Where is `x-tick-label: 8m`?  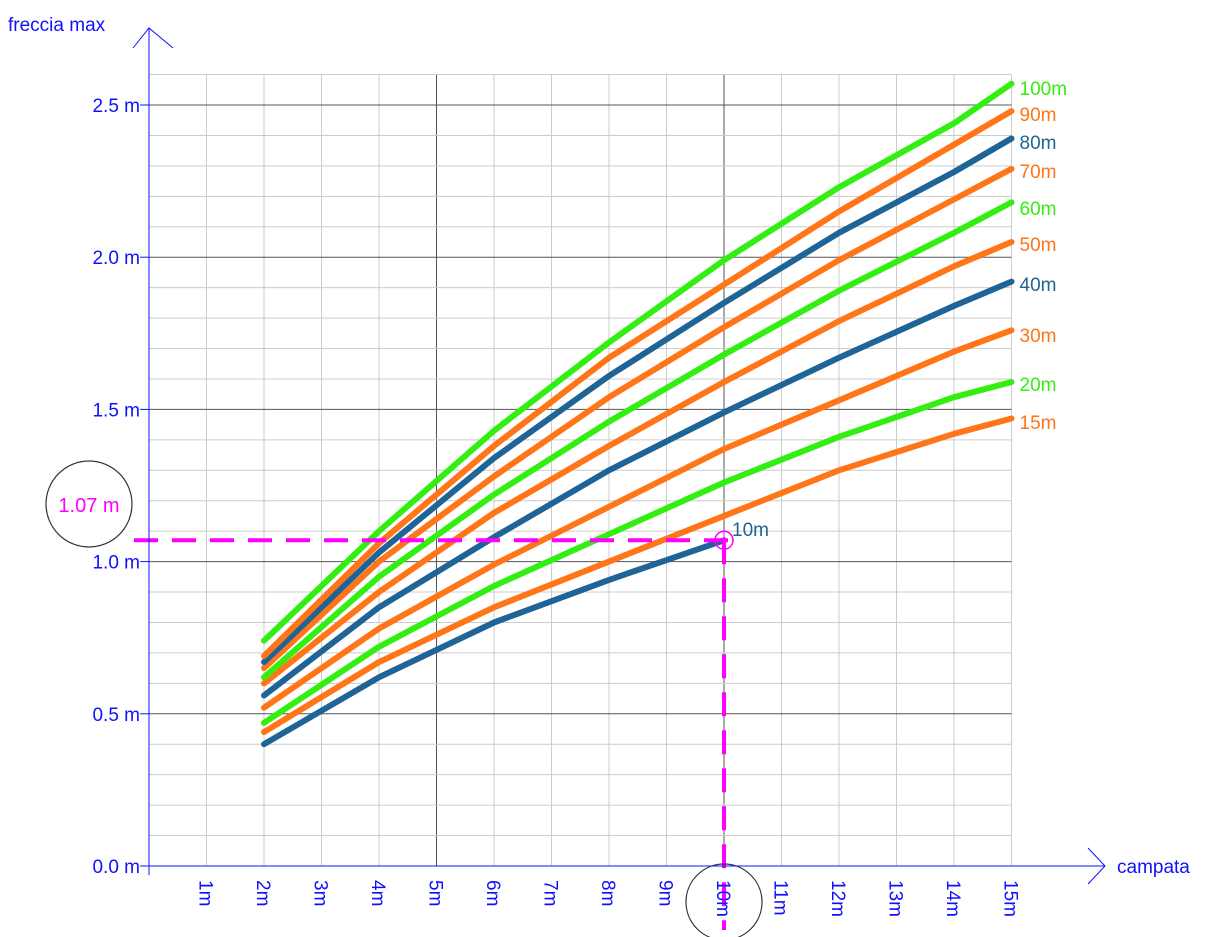 x-tick-label: 8m is located at coordinates (607, 893).